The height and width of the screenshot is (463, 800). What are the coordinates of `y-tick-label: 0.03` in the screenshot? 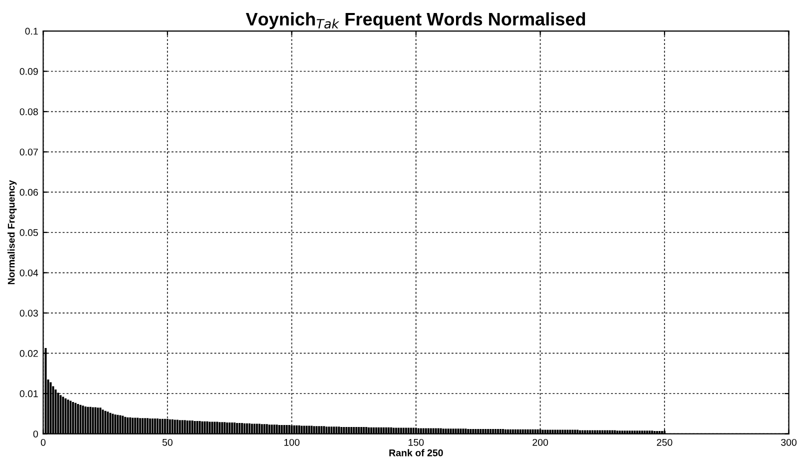 It's located at (29, 313).